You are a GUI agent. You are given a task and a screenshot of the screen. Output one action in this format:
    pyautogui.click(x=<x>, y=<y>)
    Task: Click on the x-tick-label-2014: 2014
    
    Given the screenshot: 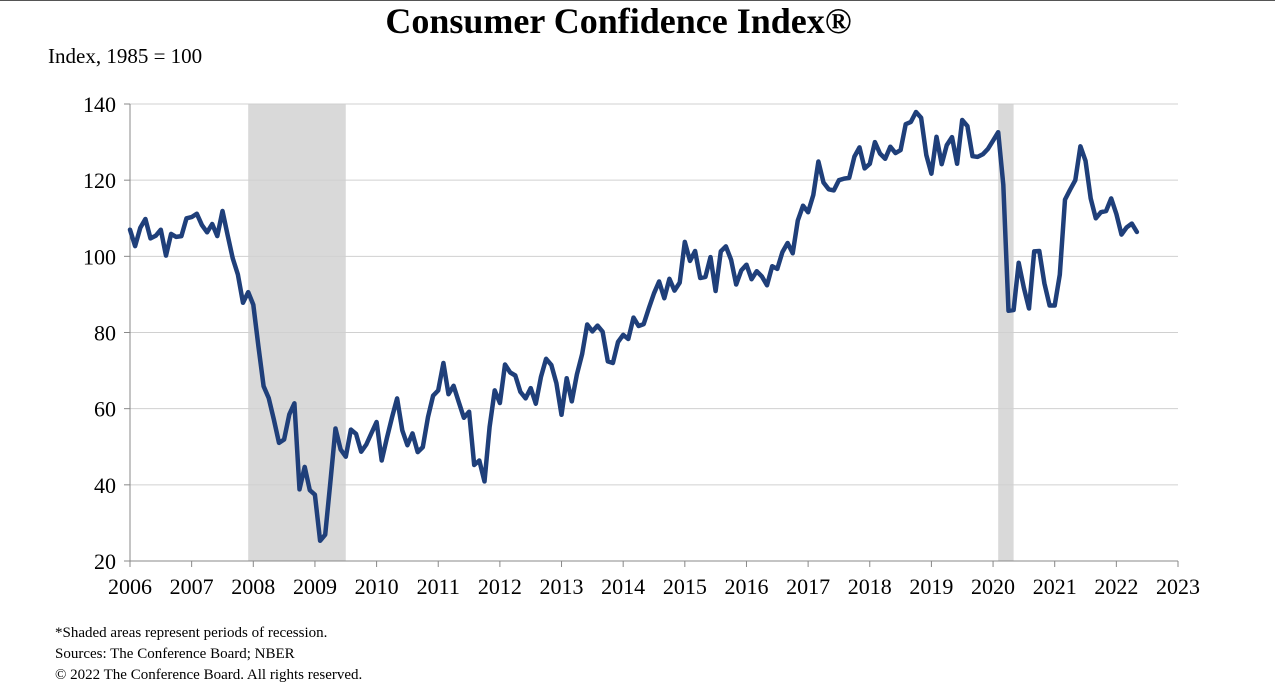 What is the action you would take?
    pyautogui.click(x=623, y=586)
    